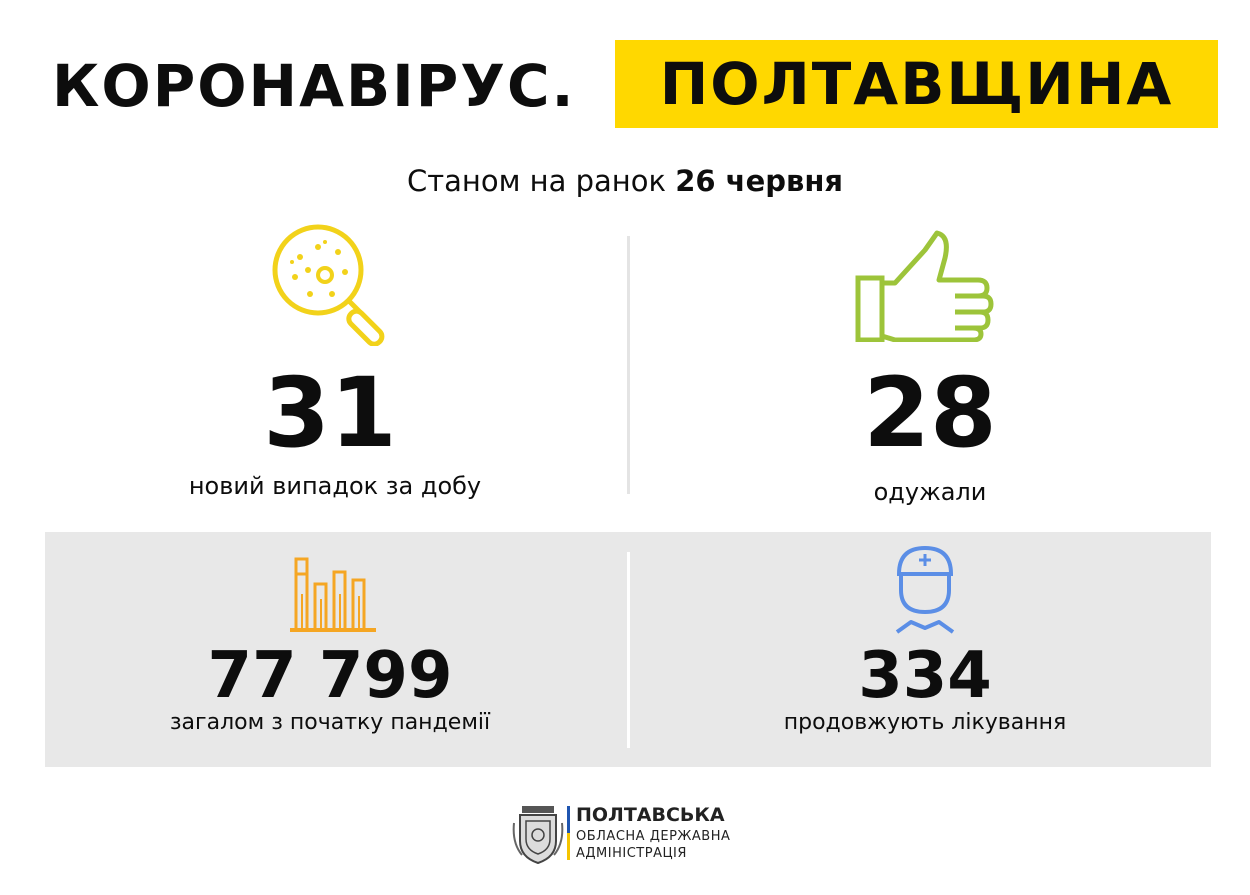 Image resolution: width=1250 pixels, height=895 pixels. I want to click on new-cases-label: новий випадок за добу, so click(335, 486).